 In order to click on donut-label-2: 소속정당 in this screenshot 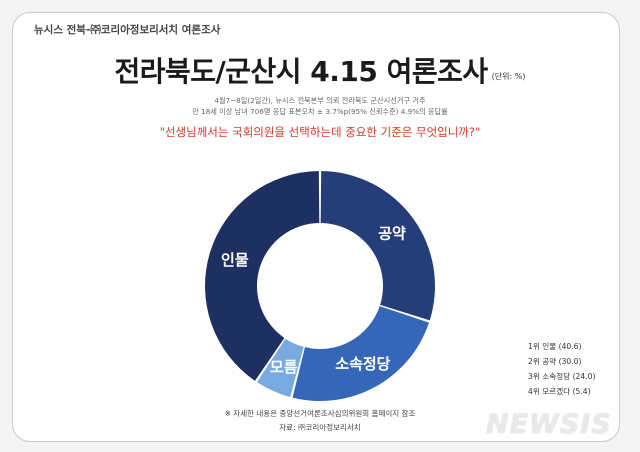, I will do `click(362, 364)`.